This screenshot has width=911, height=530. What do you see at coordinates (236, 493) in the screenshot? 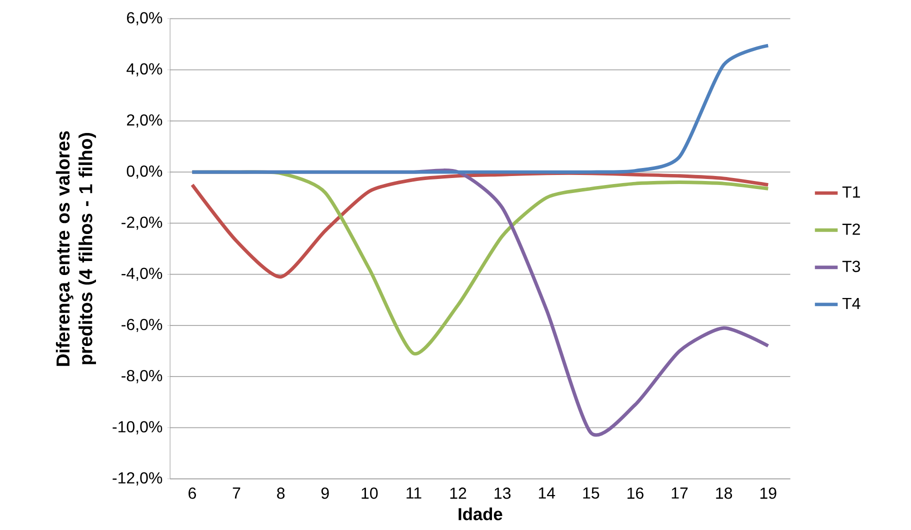
I see `x-tick-label: 7` at bounding box center [236, 493].